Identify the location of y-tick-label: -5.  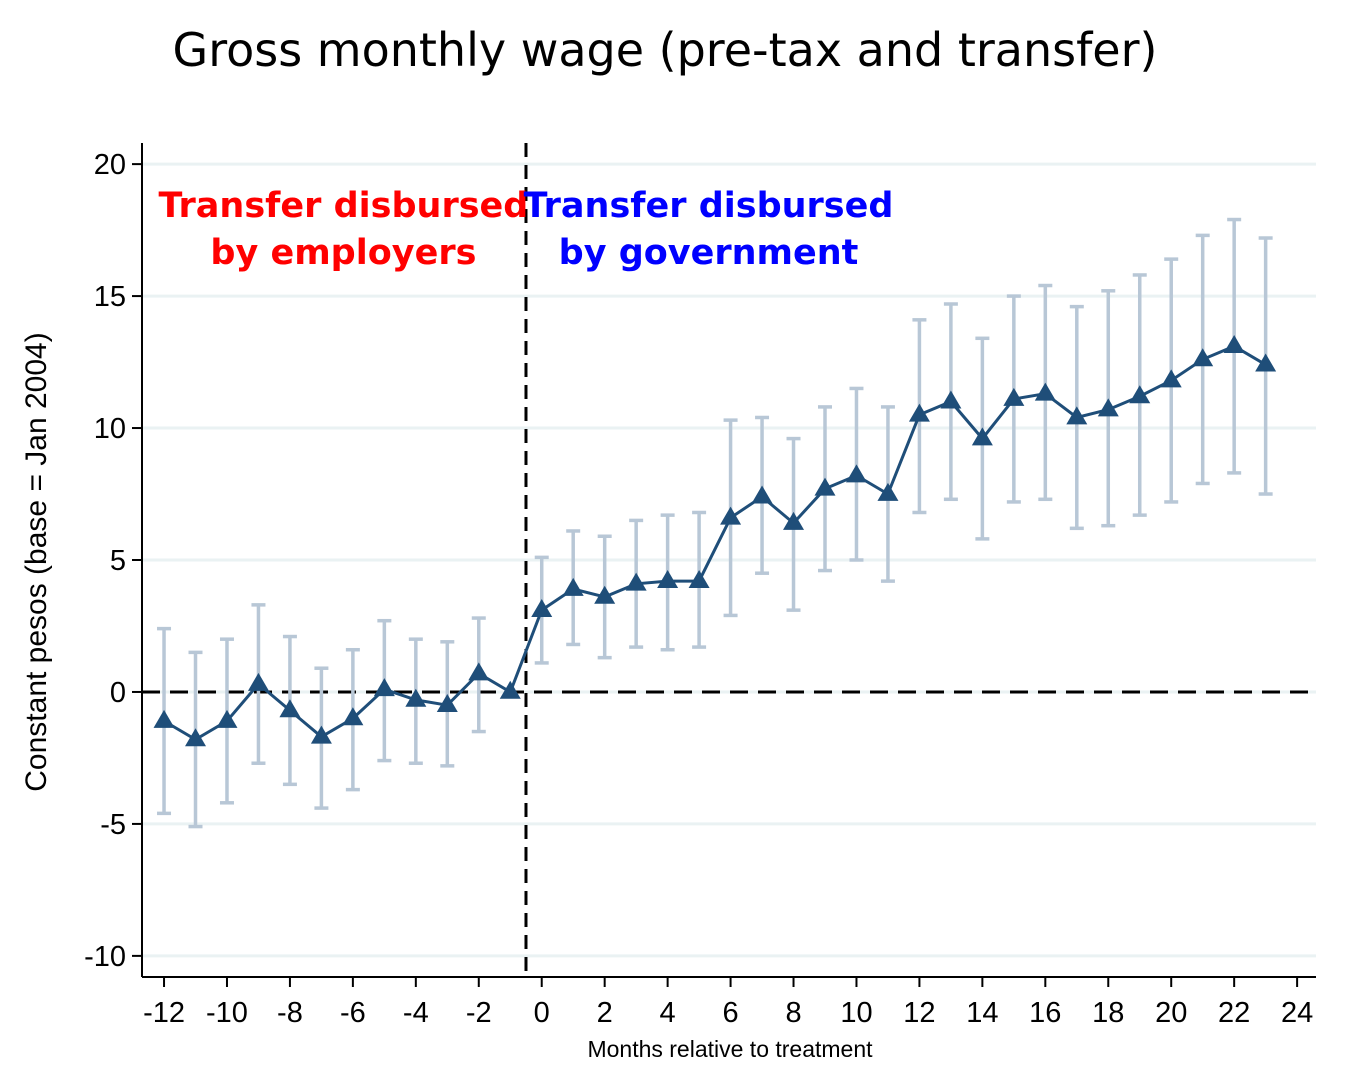
(113, 825).